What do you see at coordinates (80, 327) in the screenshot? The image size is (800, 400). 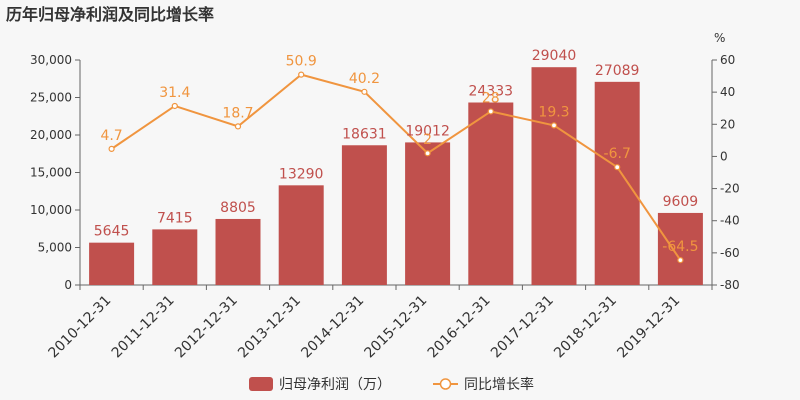 I see `x-tick-label: 2010-12-31` at bounding box center [80, 327].